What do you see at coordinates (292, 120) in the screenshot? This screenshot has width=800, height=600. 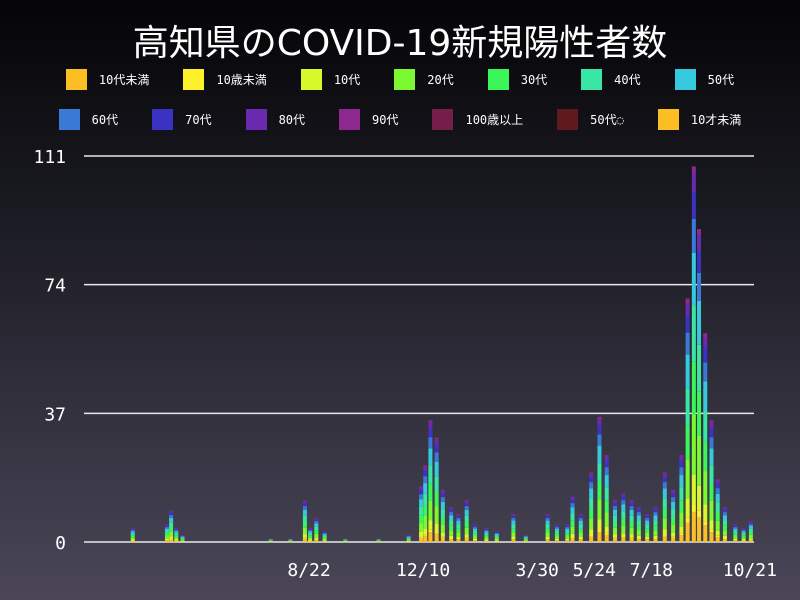 I see `legend-label: 80代` at bounding box center [292, 120].